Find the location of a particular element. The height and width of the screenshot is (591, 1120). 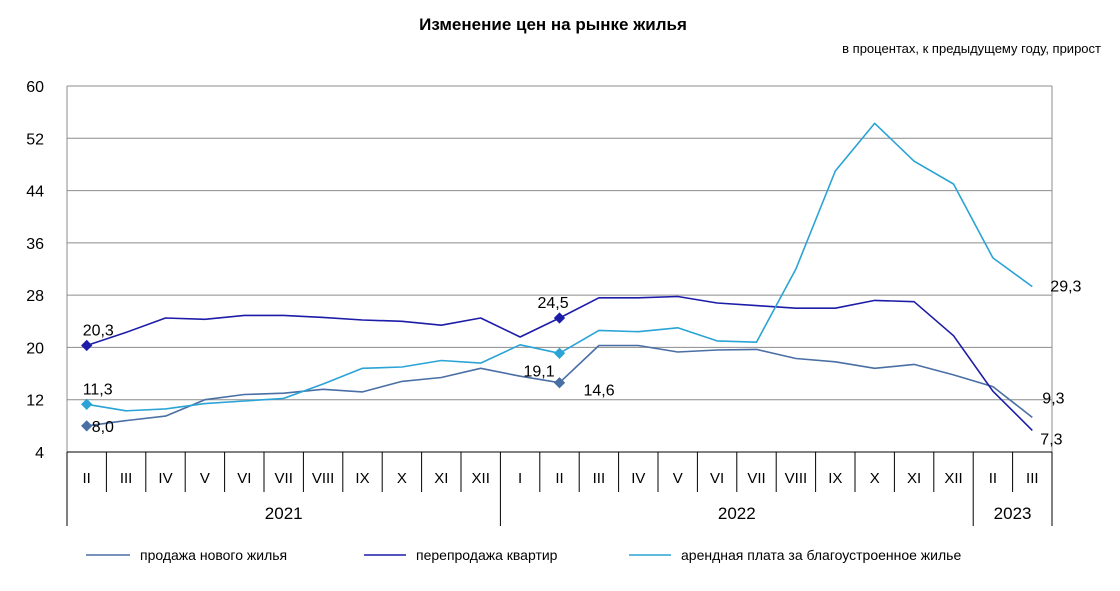

y-tick-label: 28 is located at coordinates (35, 296).